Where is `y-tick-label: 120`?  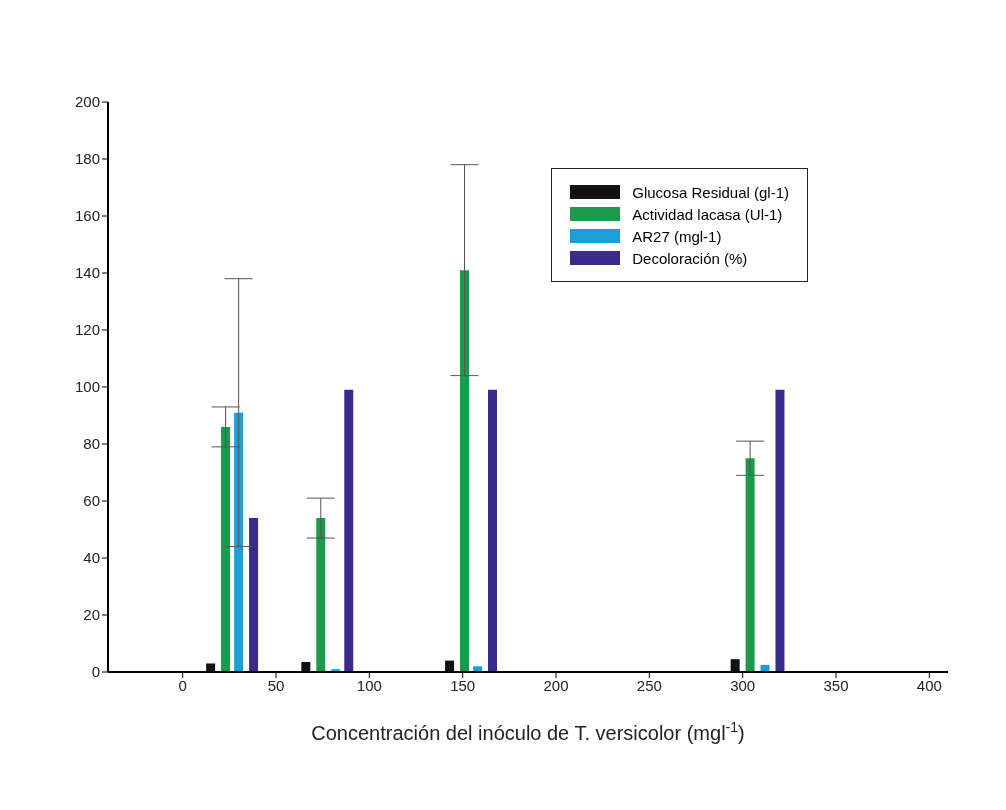
y-tick-label: 120 is located at coordinates (87, 330).